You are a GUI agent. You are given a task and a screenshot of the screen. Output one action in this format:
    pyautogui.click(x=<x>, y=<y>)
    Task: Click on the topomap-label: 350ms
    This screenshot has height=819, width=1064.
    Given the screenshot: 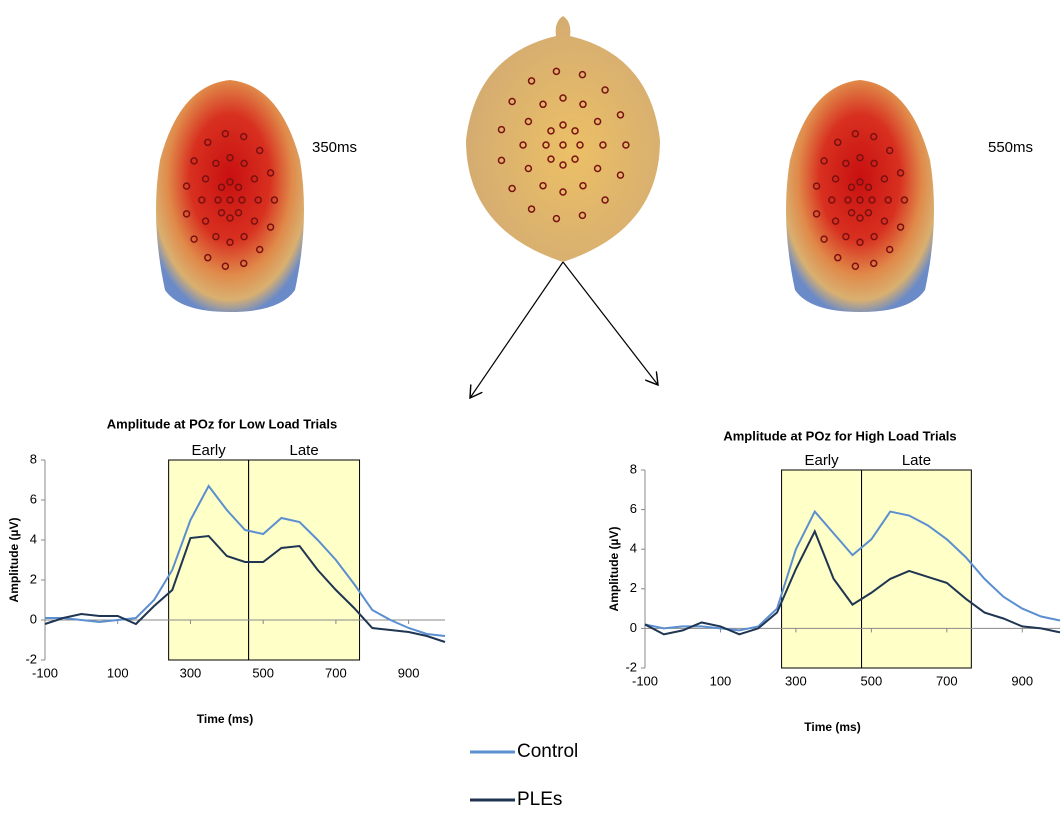 What is the action you would take?
    pyautogui.click(x=334, y=147)
    